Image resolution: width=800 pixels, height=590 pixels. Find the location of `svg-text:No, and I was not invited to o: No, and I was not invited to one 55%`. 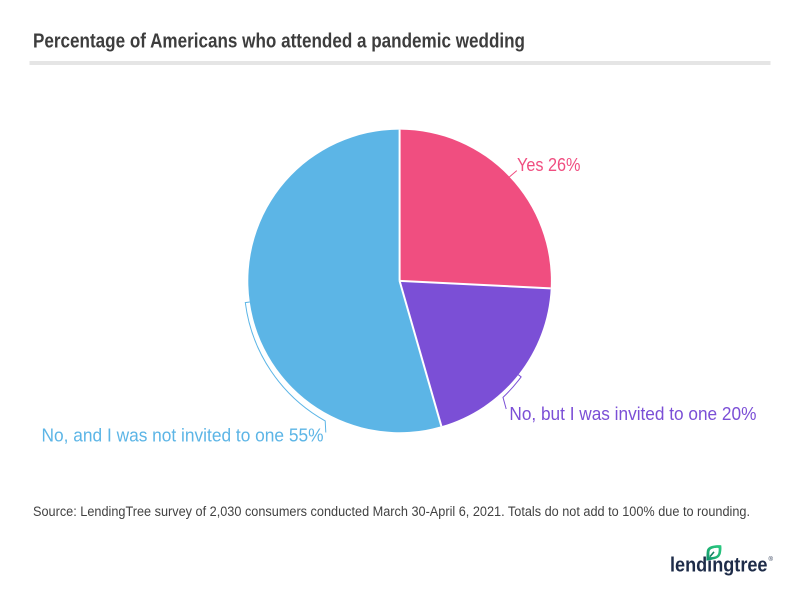

svg-text:No, and I was not invited to o: No, and I was not invited to one 55% is located at coordinates (183, 435).